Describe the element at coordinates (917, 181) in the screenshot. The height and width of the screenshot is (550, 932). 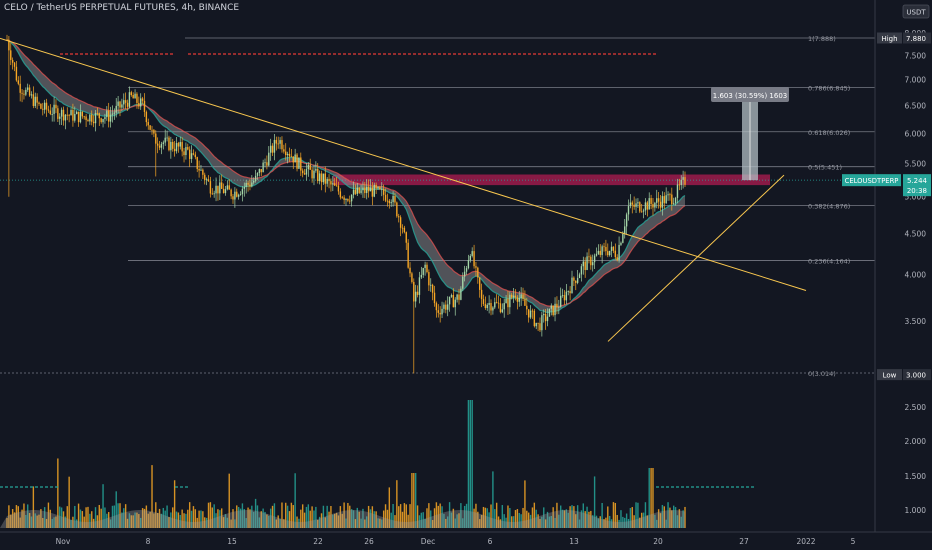
I see `current-price-value: 5.244` at that location.